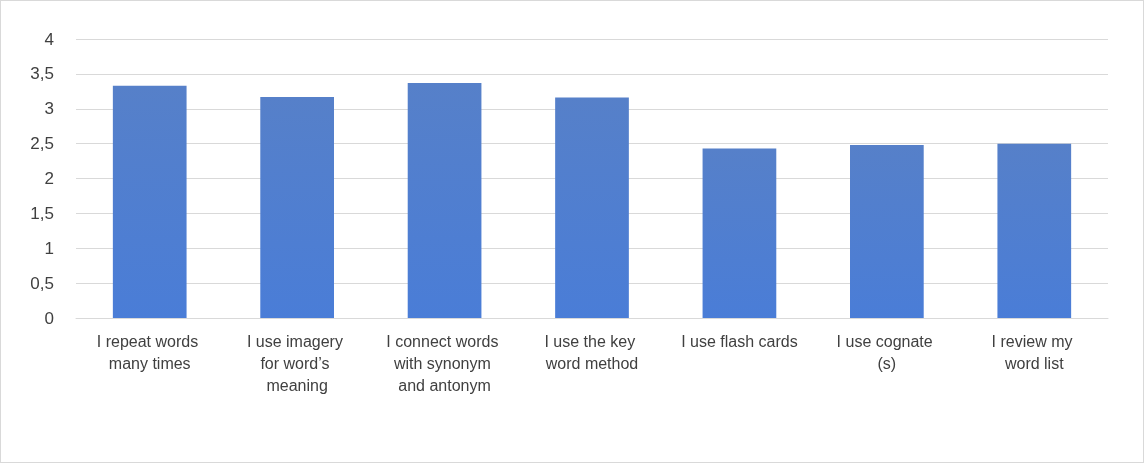  Describe the element at coordinates (444, 363) in the screenshot. I see `x-tick-label: I connect words with synonym and antonym` at that location.